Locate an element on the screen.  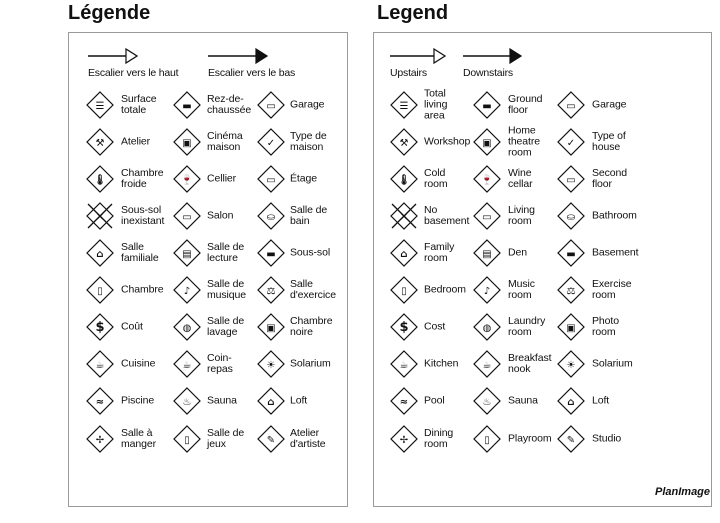
stairs-down-arrow-icon is located at coordinates (238, 58).